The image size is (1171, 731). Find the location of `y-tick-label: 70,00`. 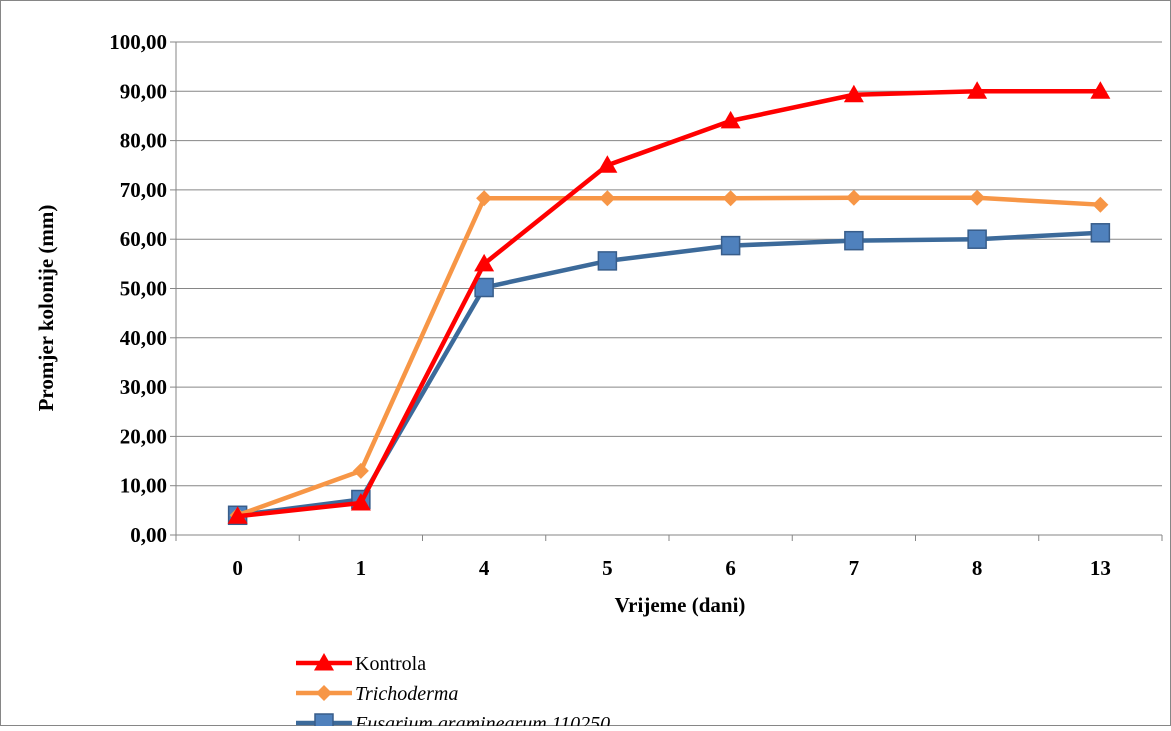

y-tick-label: 70,00 is located at coordinates (143, 190).